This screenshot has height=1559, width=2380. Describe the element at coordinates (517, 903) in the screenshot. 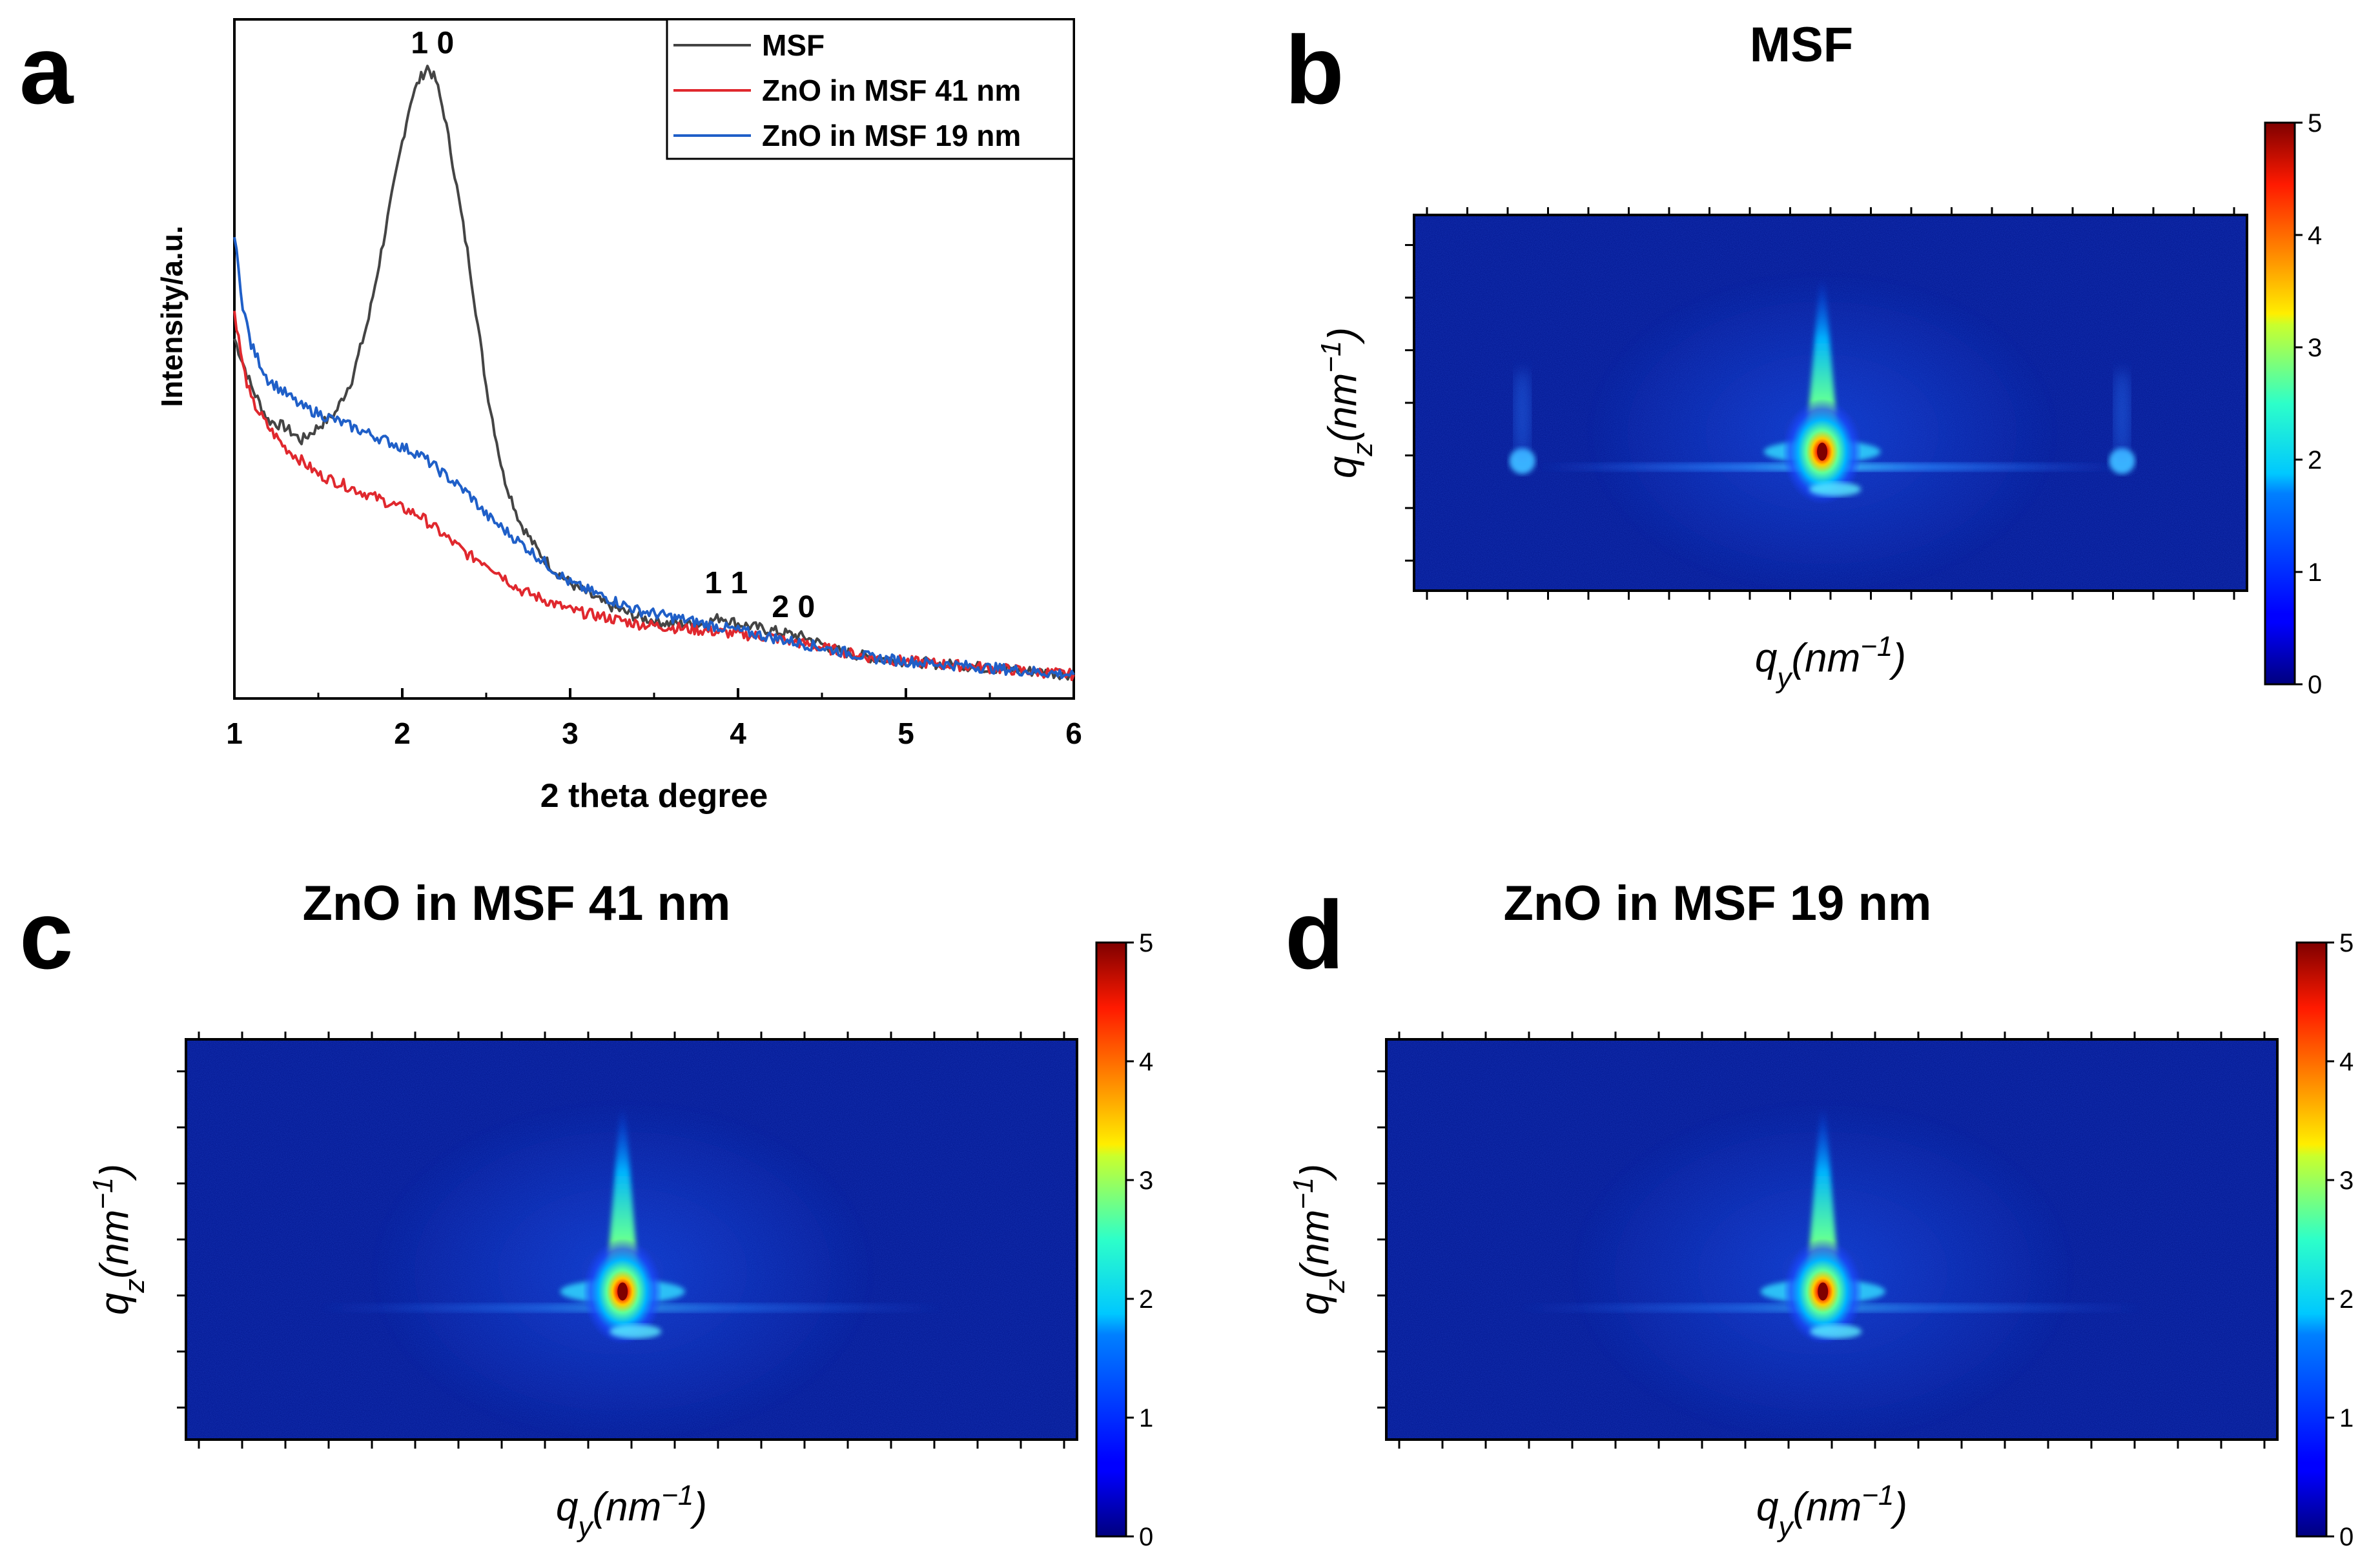

I see `panel-title-c: ZnO in MSF 41 nm` at that location.